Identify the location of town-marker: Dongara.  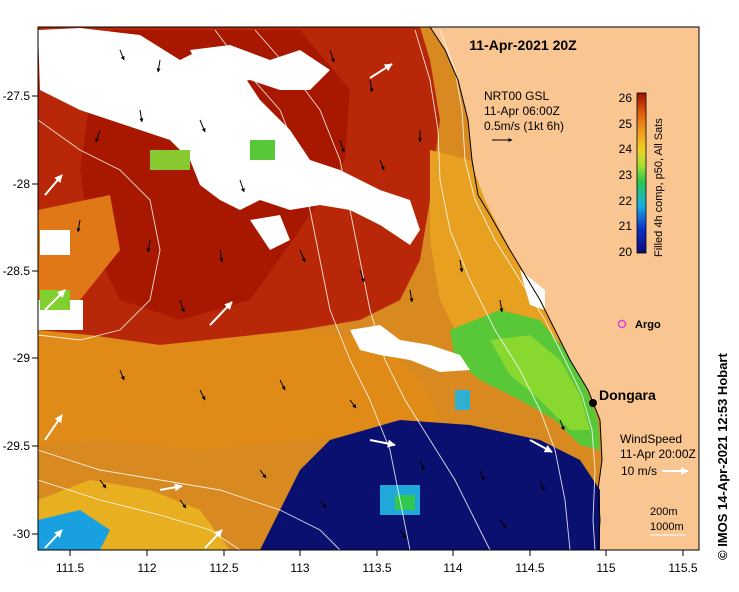
(622, 397).